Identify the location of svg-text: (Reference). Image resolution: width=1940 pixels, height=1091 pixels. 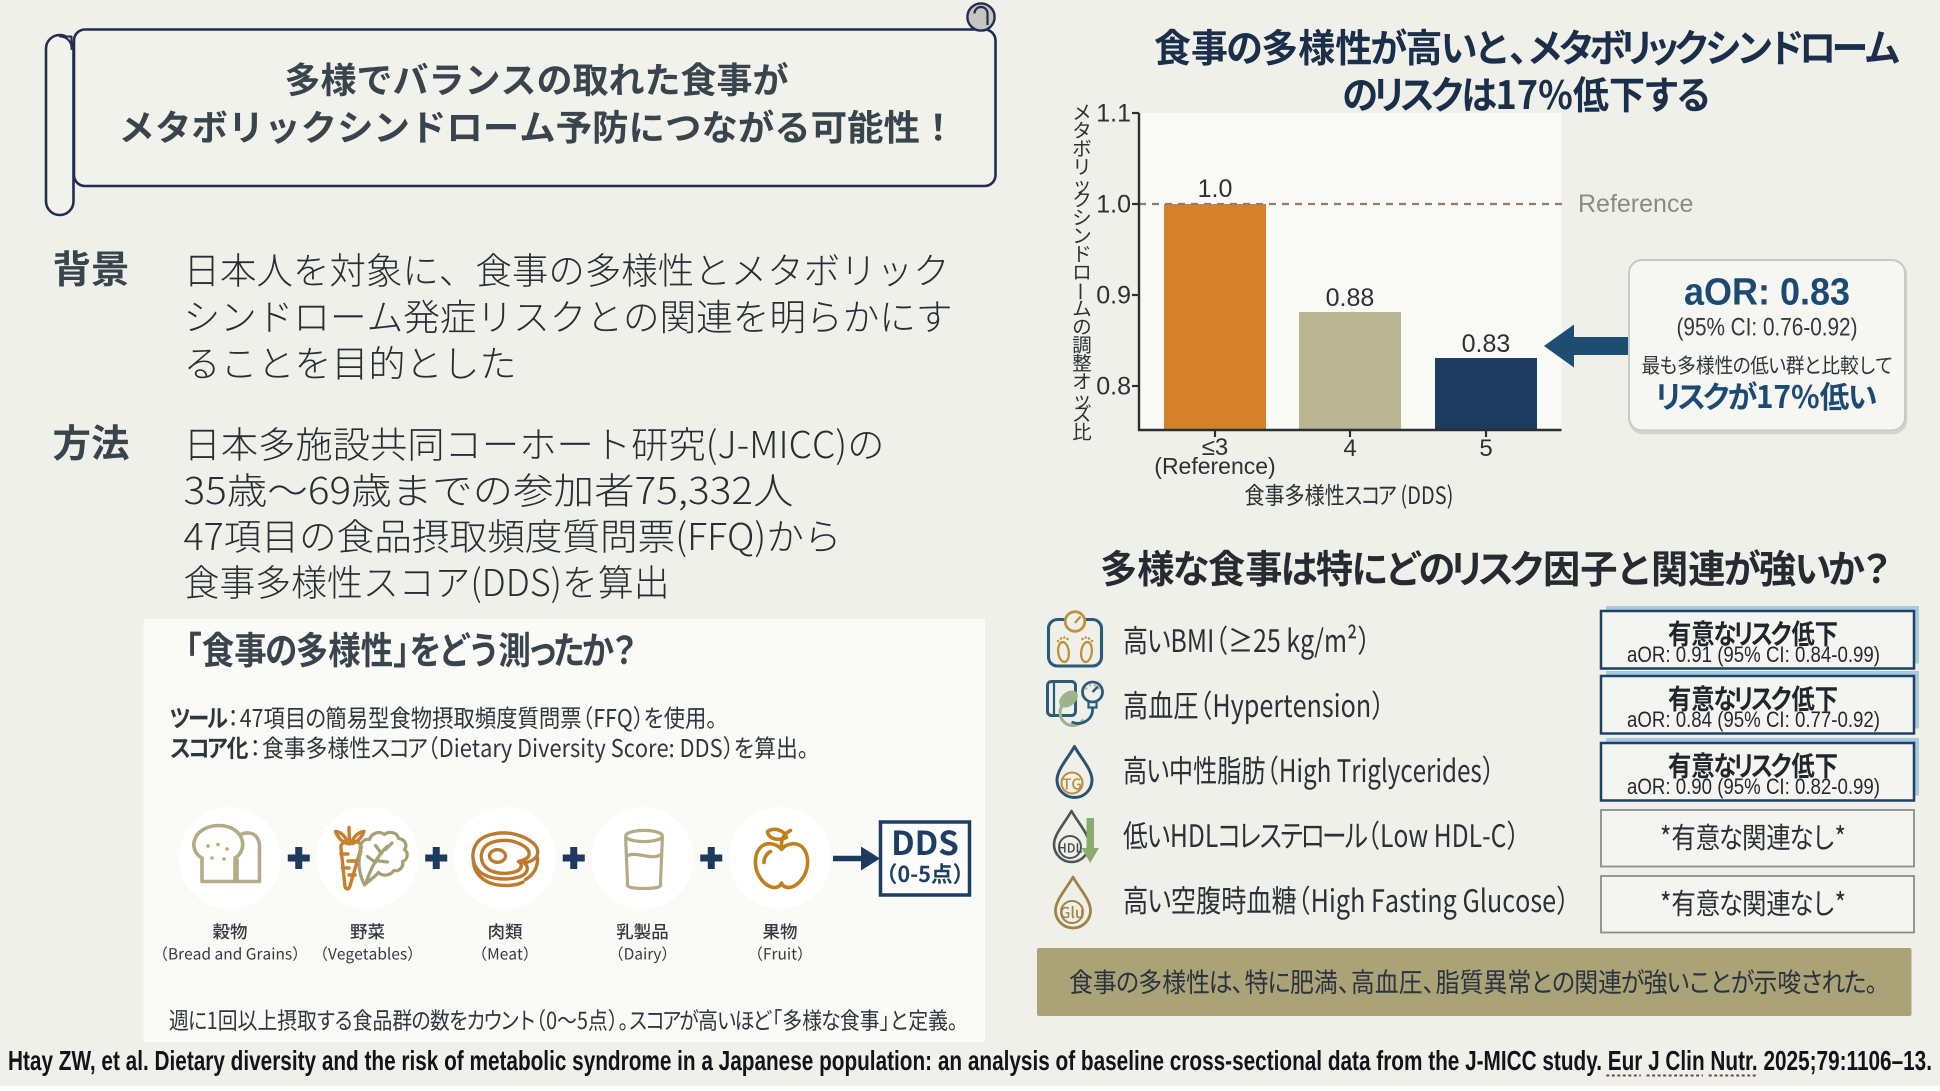
(1214, 466).